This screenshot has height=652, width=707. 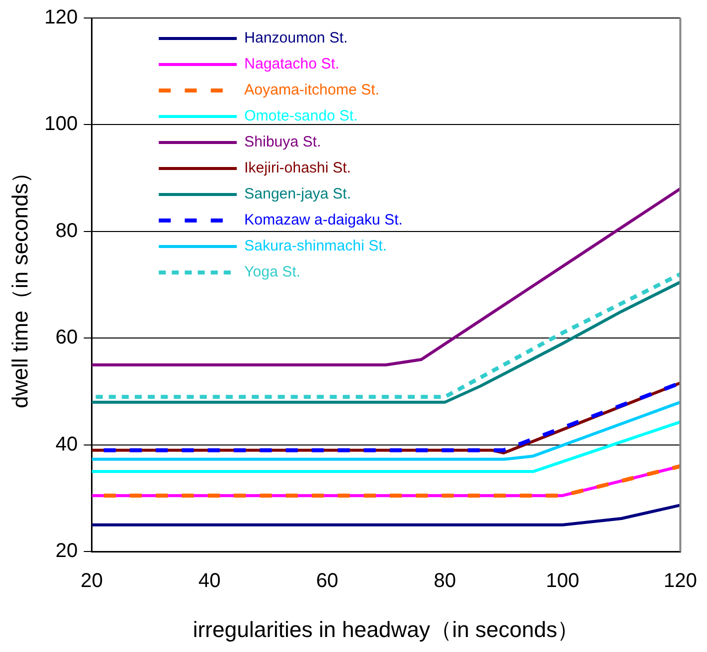 What do you see at coordinates (296, 38) in the screenshot?
I see `text: Hanzoumon St.` at bounding box center [296, 38].